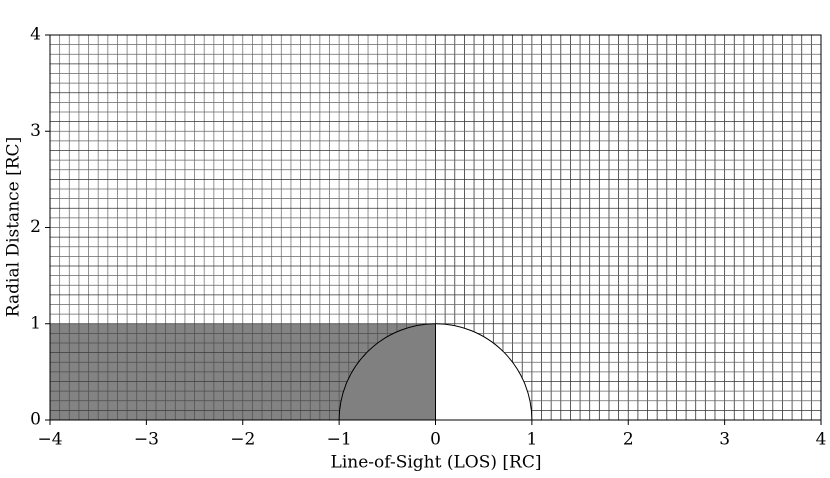 Image resolution: width=830 pixels, height=478 pixels. Describe the element at coordinates (242, 440) in the screenshot. I see `x-tick-label: −2` at that location.